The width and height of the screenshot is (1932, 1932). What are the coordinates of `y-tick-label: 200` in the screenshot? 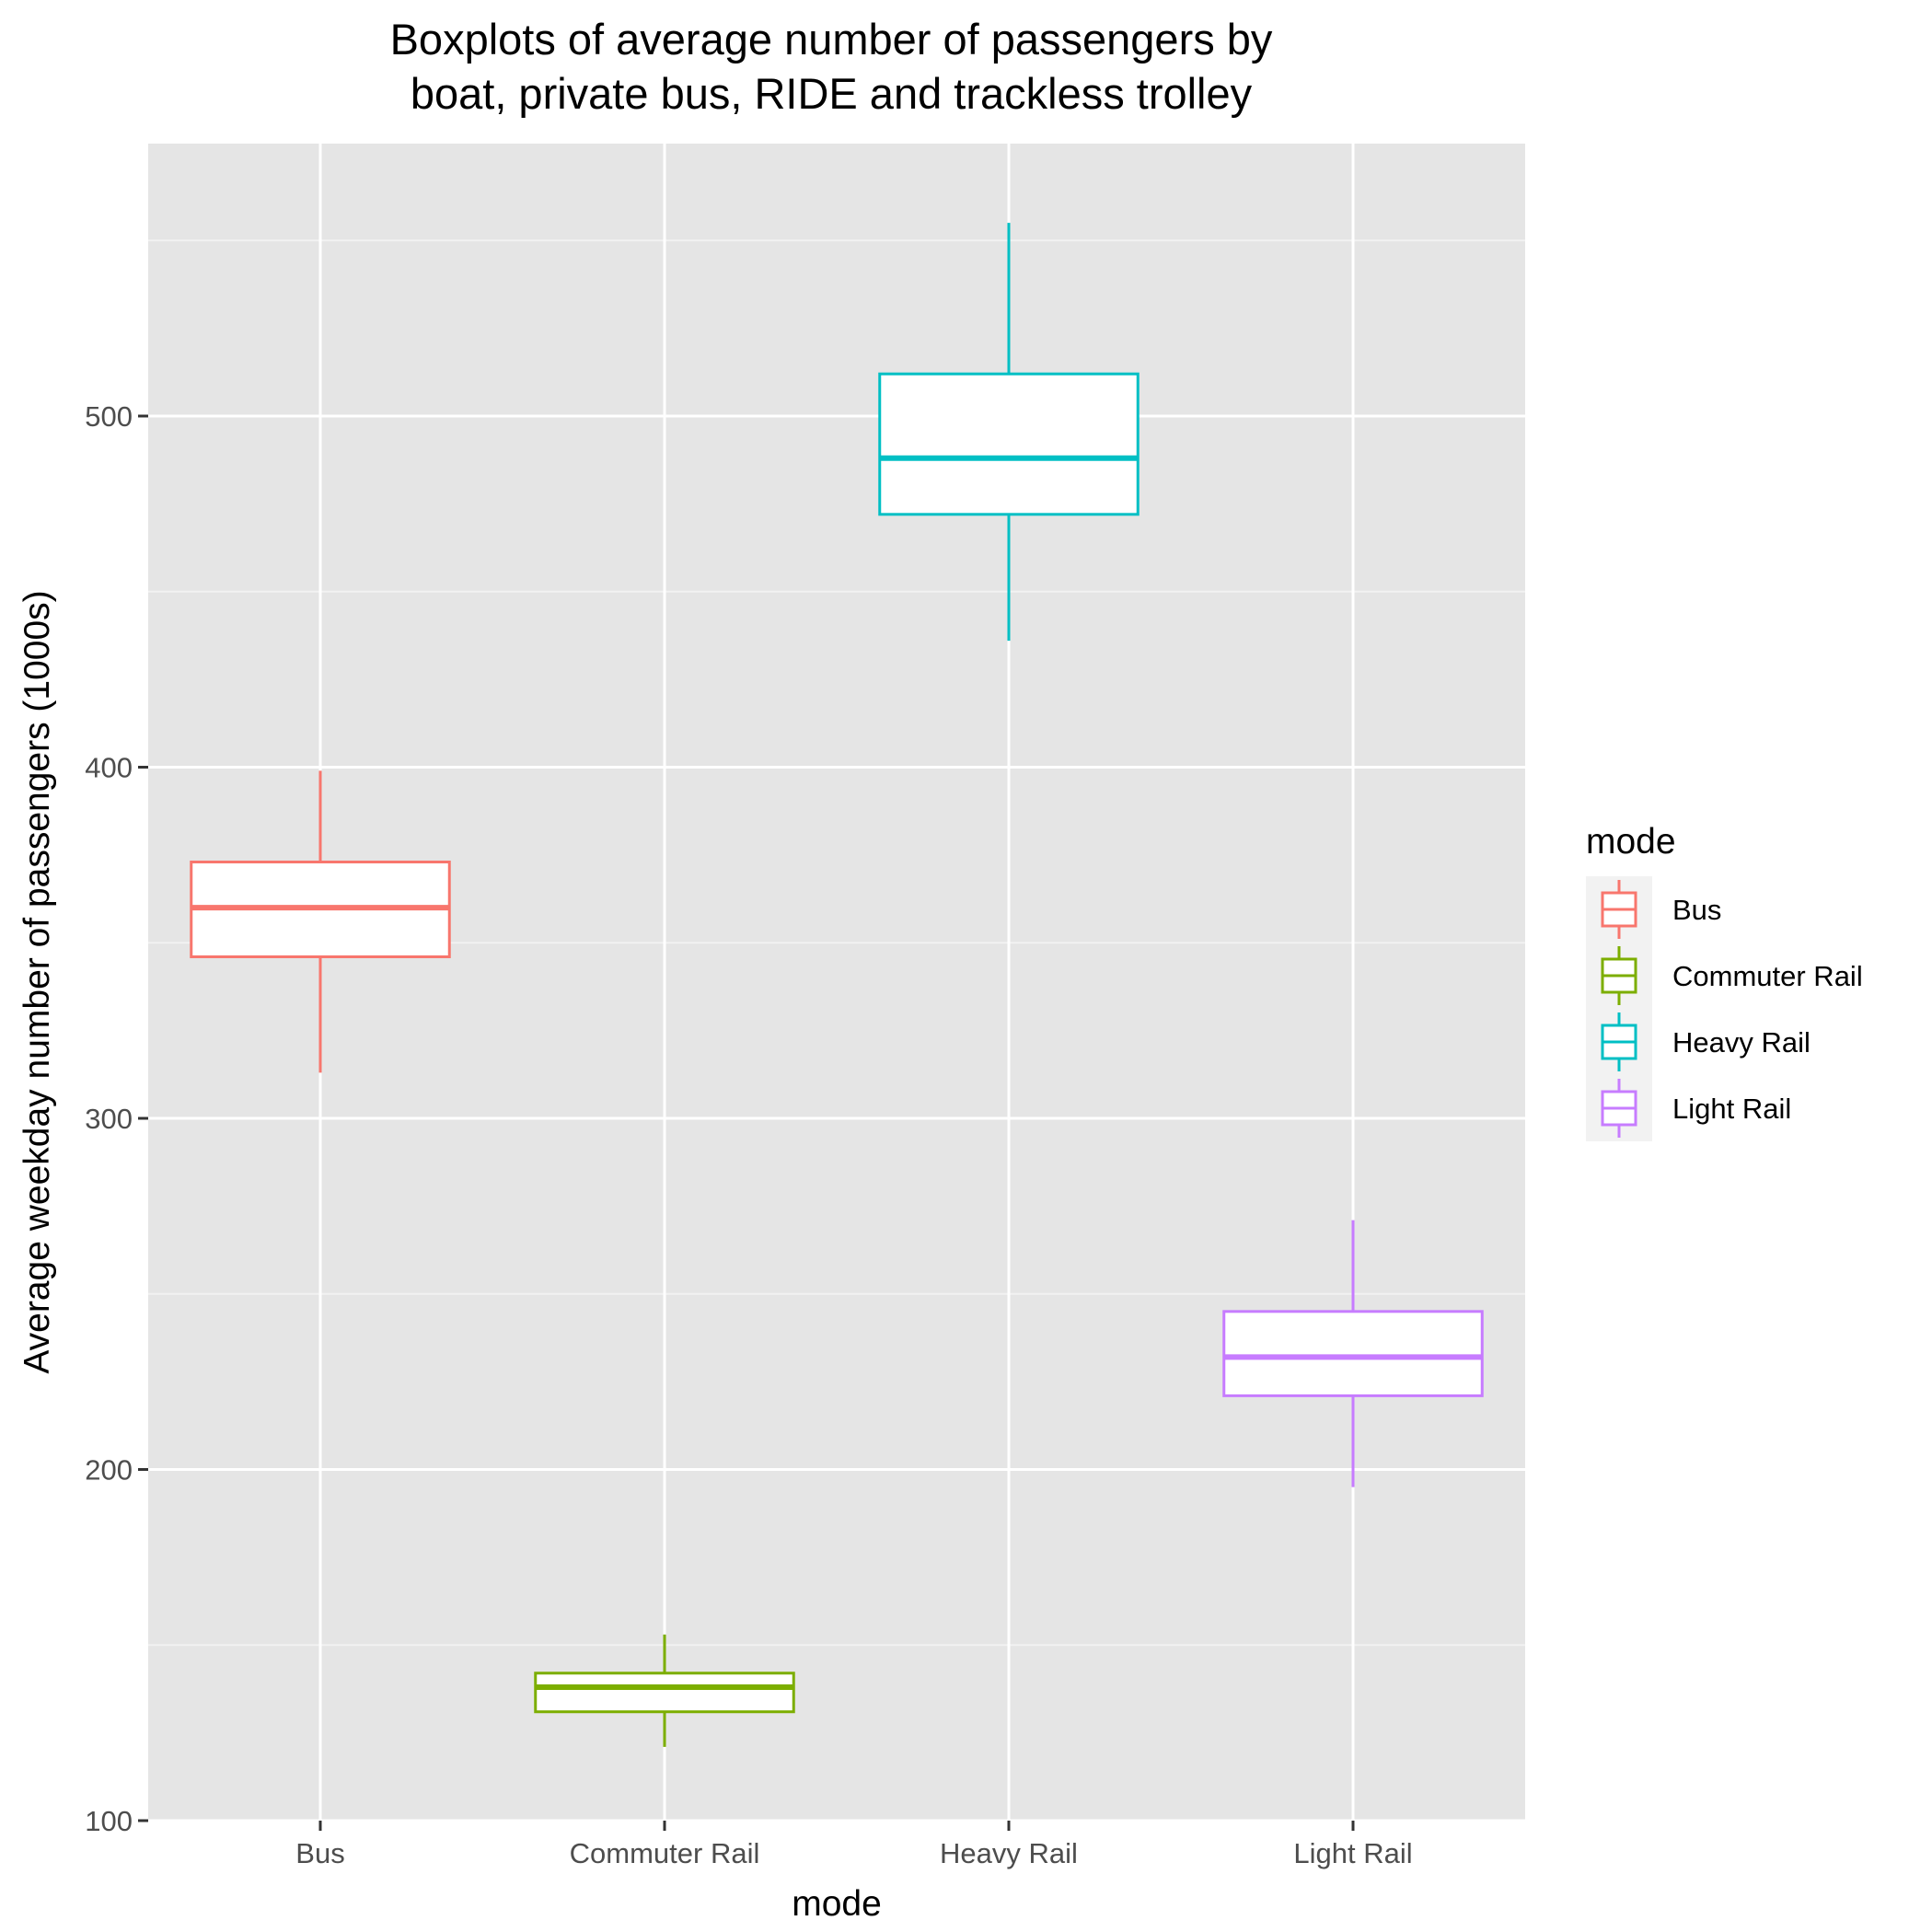 It's located at (109, 1470).